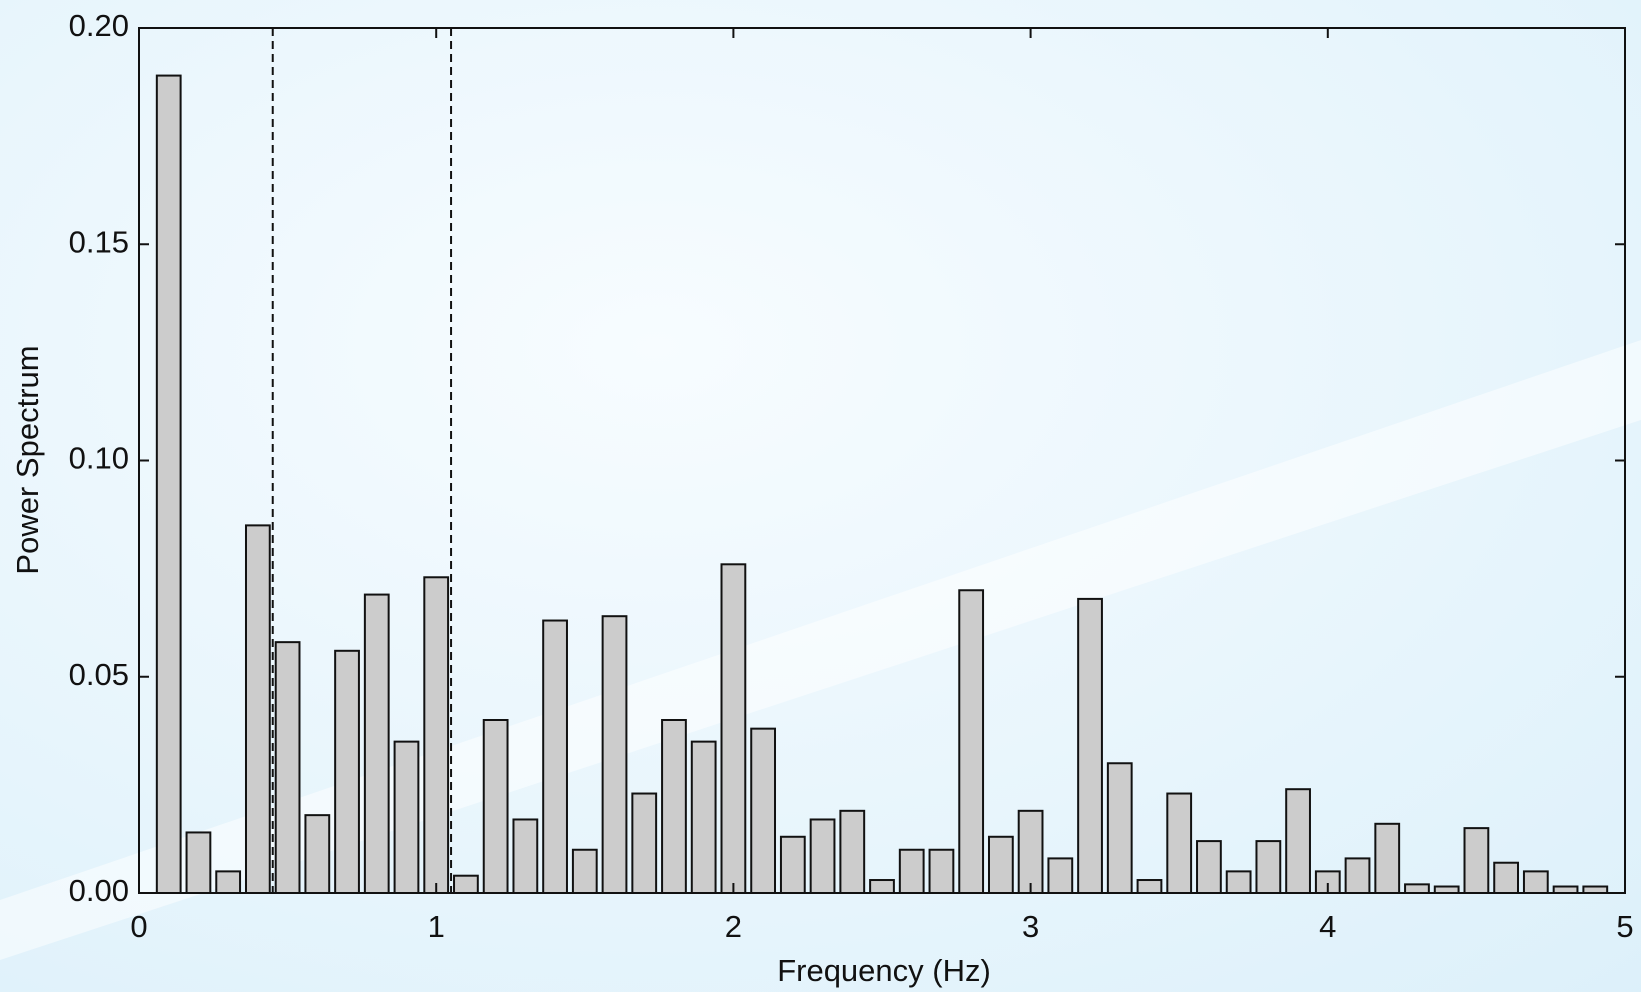 The width and height of the screenshot is (1641, 992). Describe the element at coordinates (1624, 926) in the screenshot. I see `x-tick-label: 5` at that location.